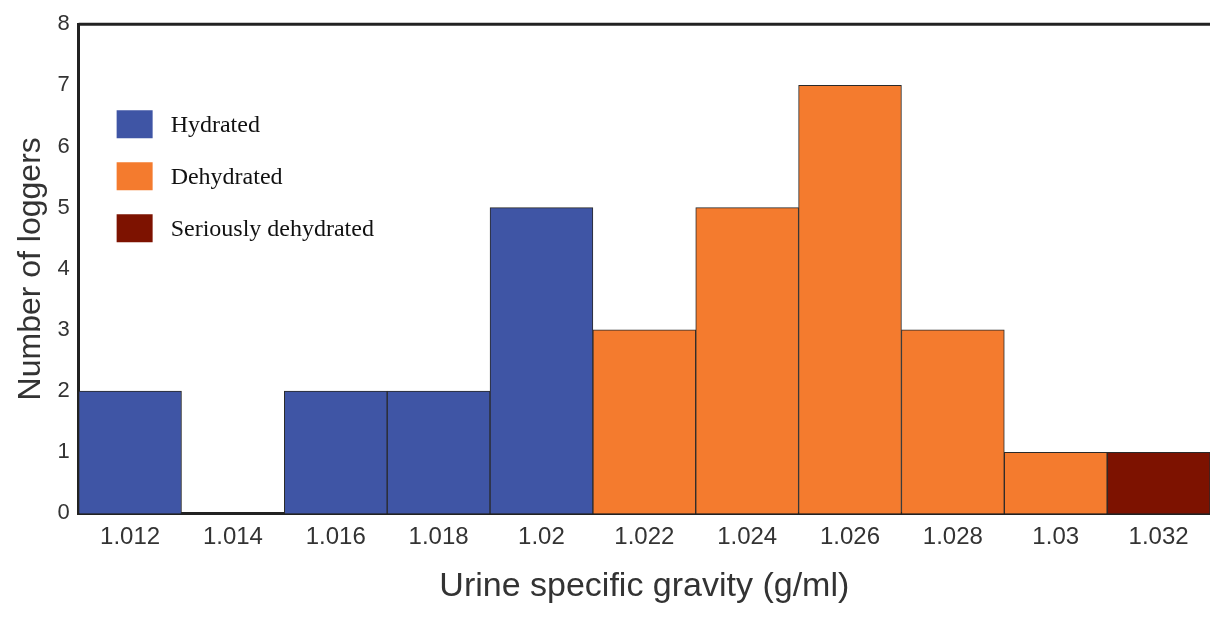 Image resolution: width=1218 pixels, height=619 pixels. Describe the element at coordinates (1158, 536) in the screenshot. I see `x-tick-label: 1.032` at that location.